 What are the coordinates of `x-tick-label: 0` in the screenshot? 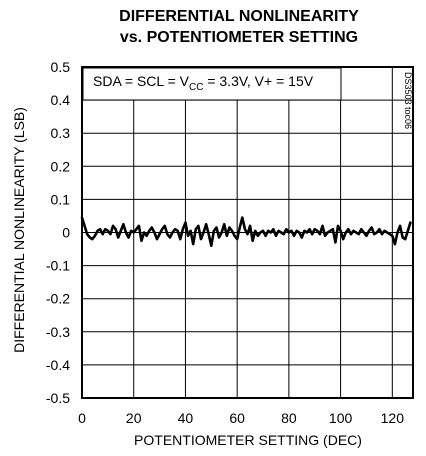 It's located at (82, 418).